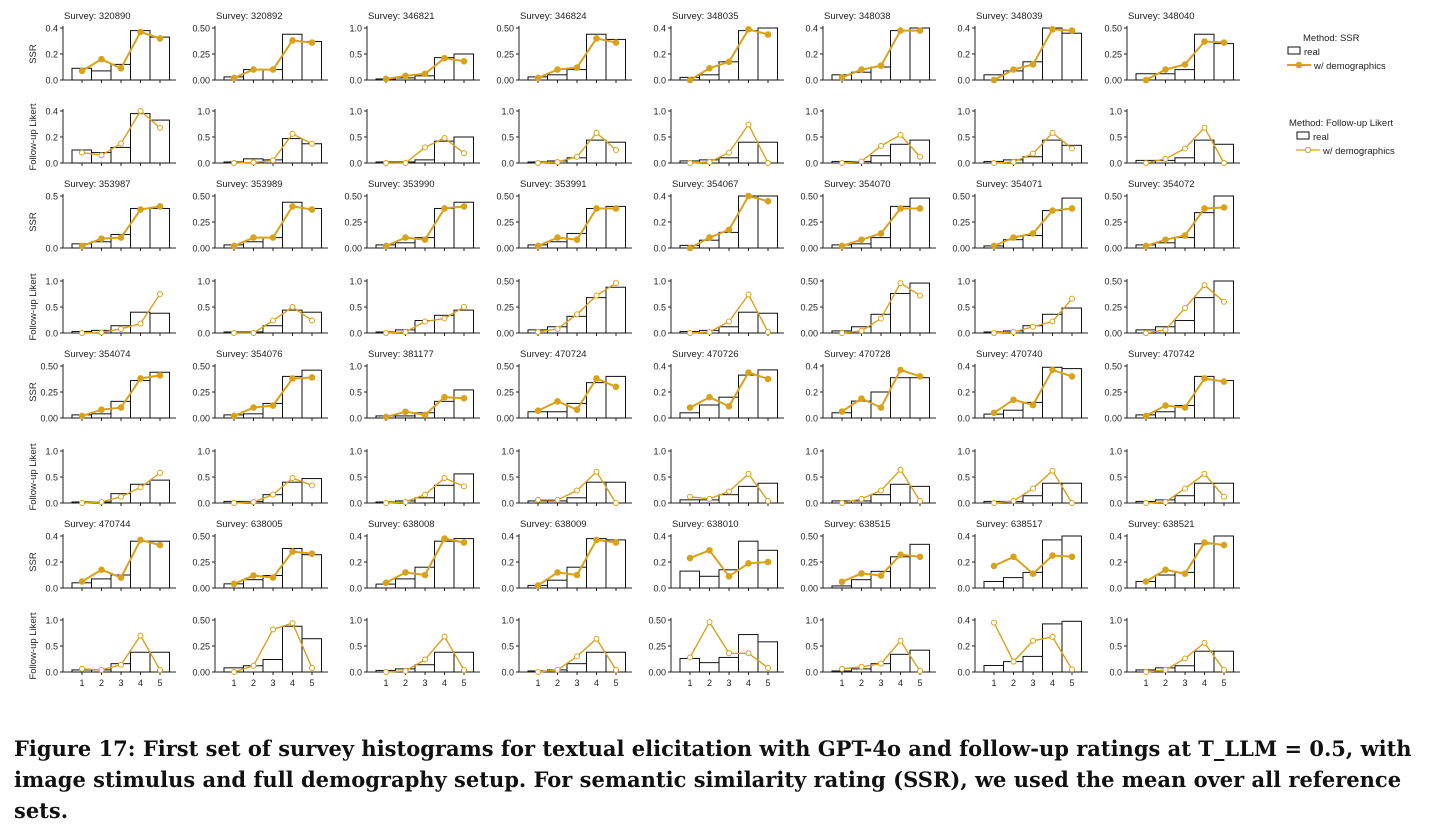  Describe the element at coordinates (659, 477) in the screenshot. I see `y-tick-label: 0.5` at that location.